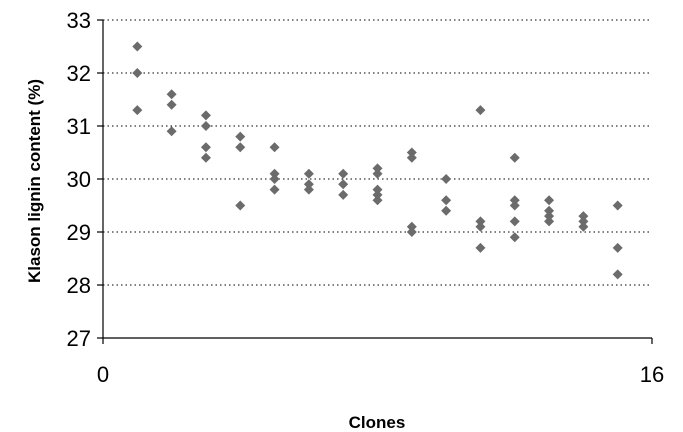 The image size is (683, 432). What do you see at coordinates (79, 179) in the screenshot?
I see `y-tick-label: 30` at bounding box center [79, 179].